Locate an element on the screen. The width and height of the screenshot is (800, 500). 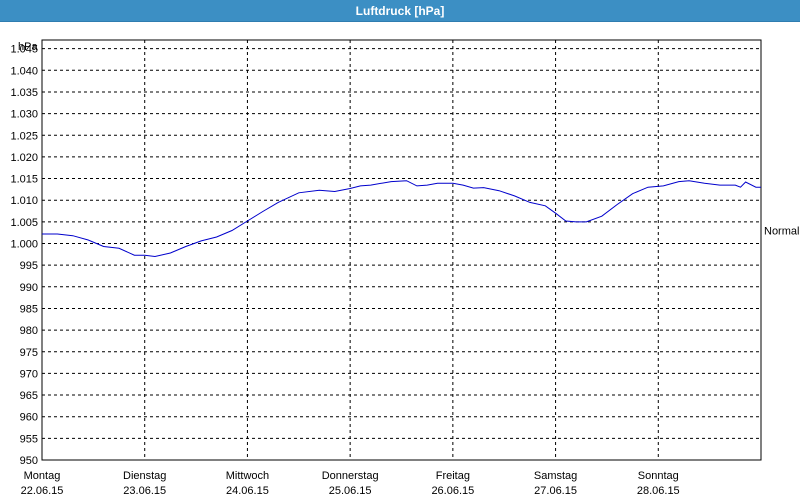
y-tick-label: 975 is located at coordinates (29, 353).